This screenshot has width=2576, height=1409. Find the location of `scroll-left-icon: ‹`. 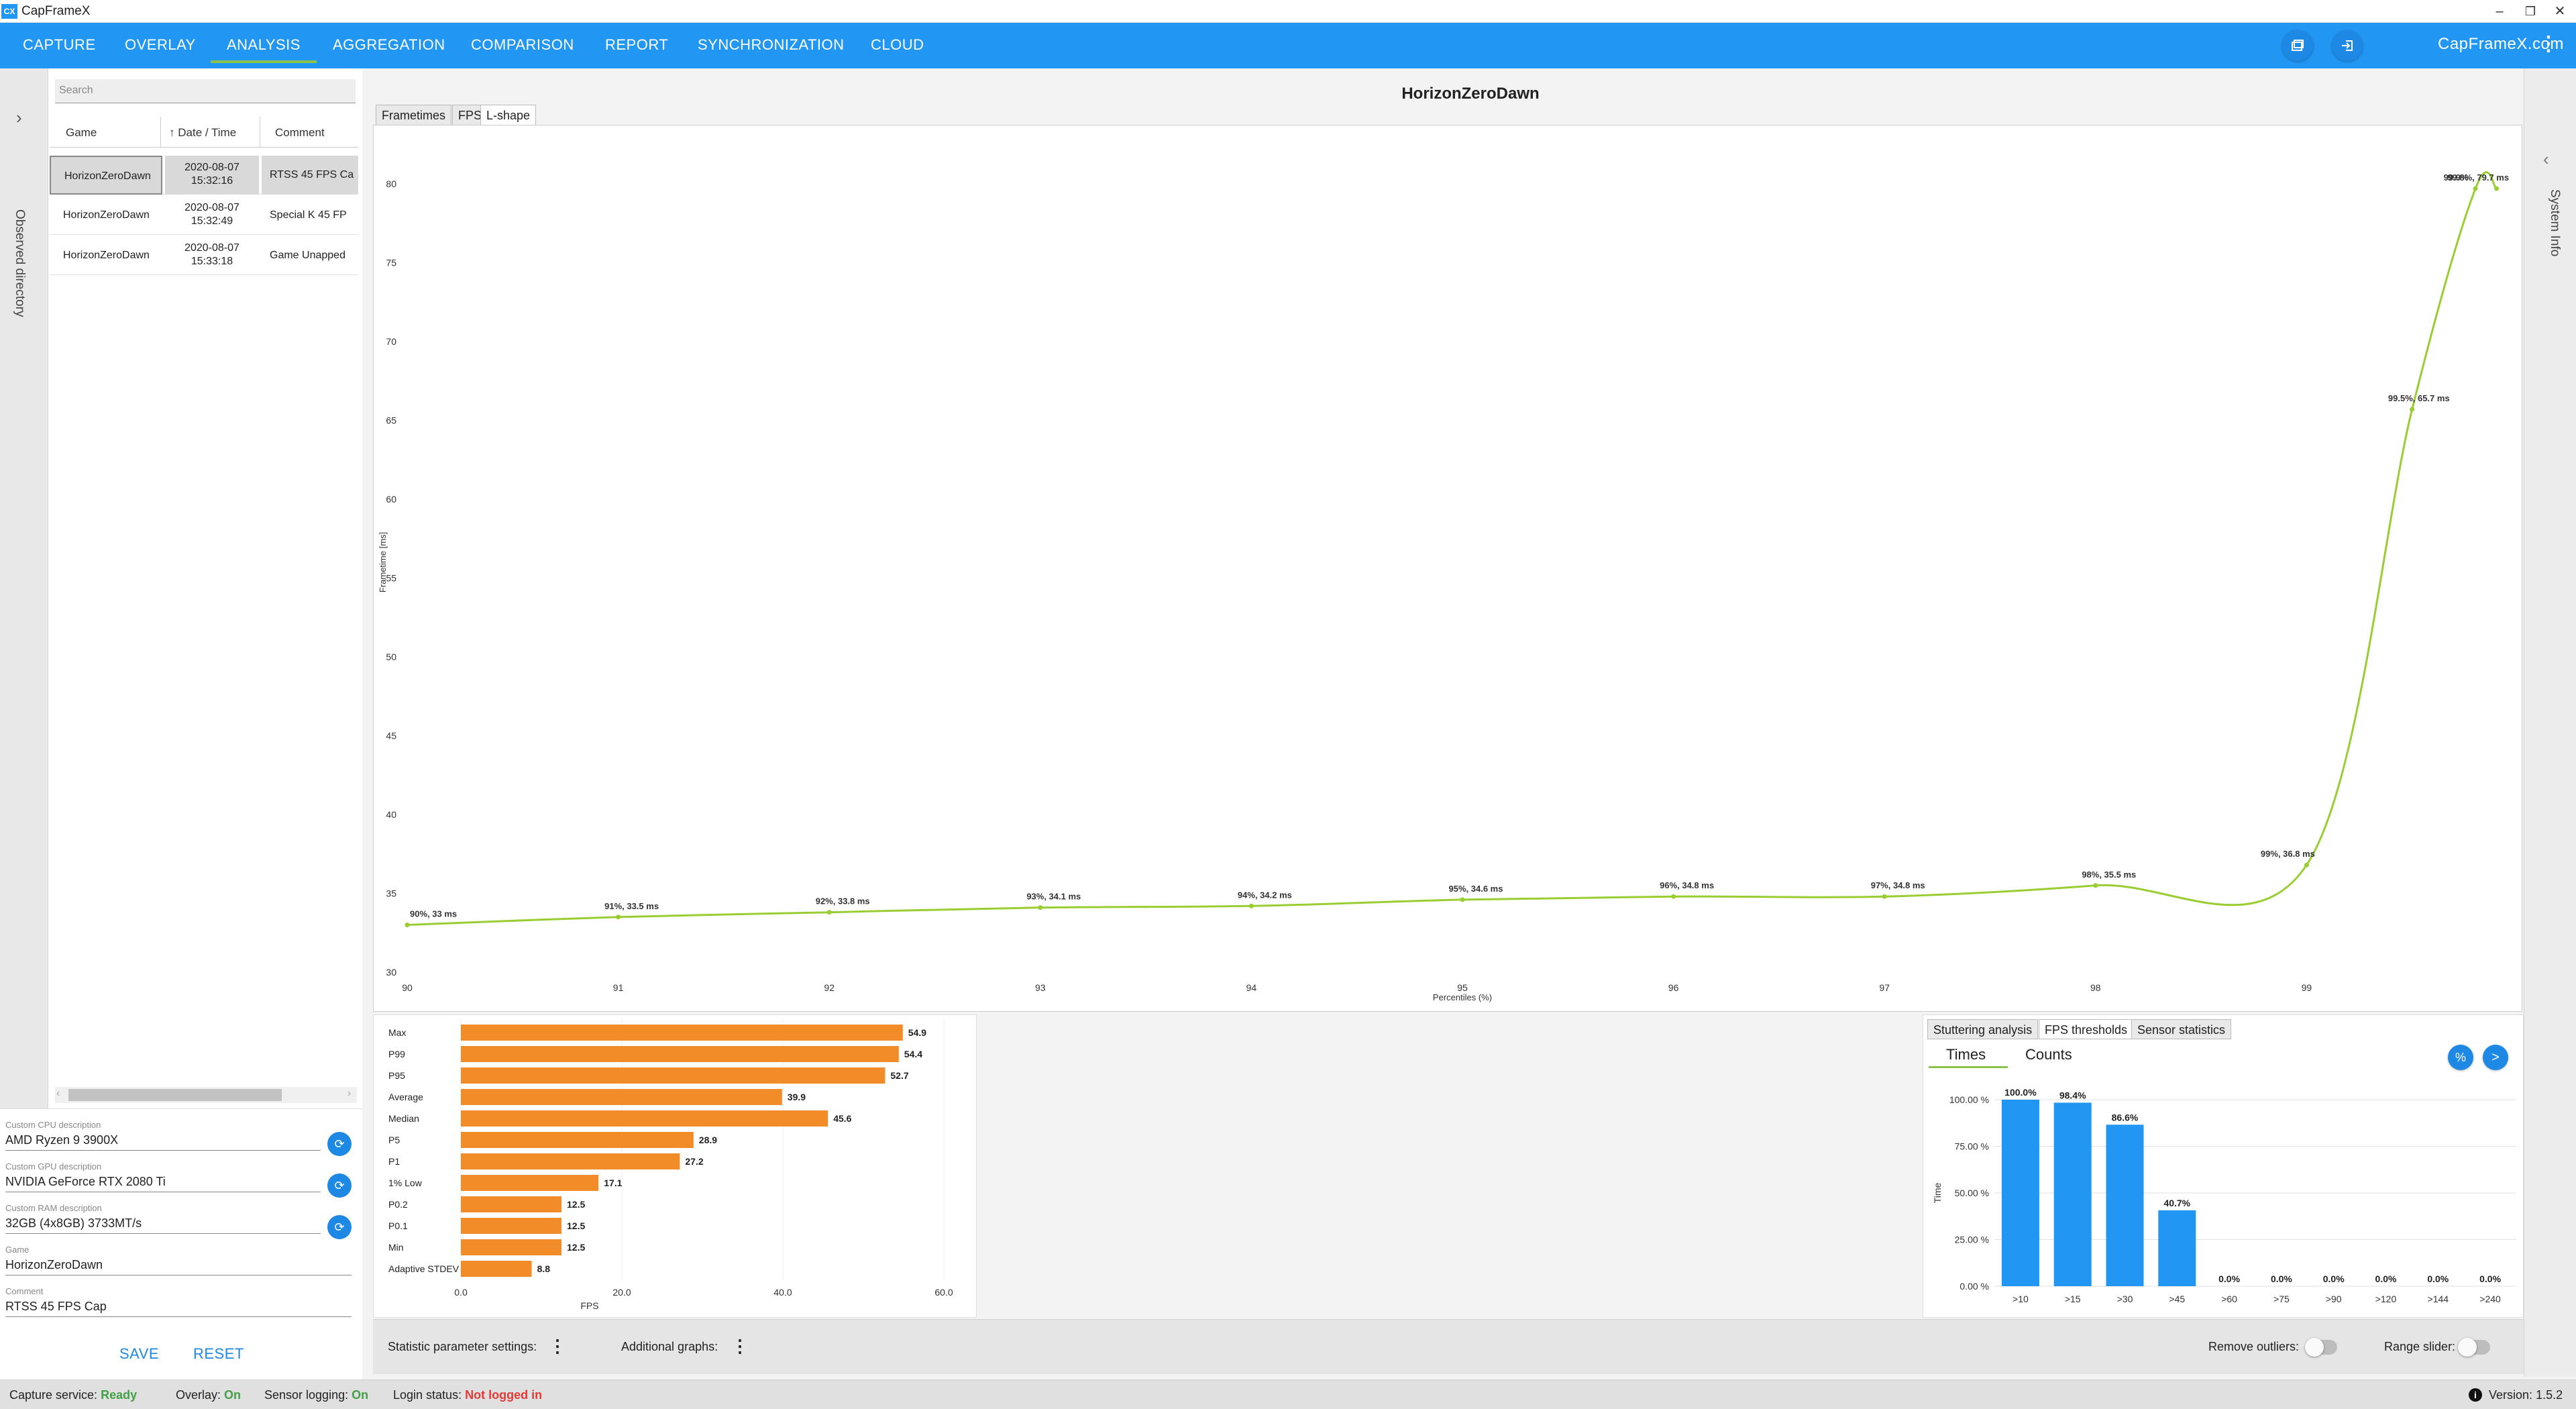

scroll-left-icon: ‹ is located at coordinates (58, 1093).